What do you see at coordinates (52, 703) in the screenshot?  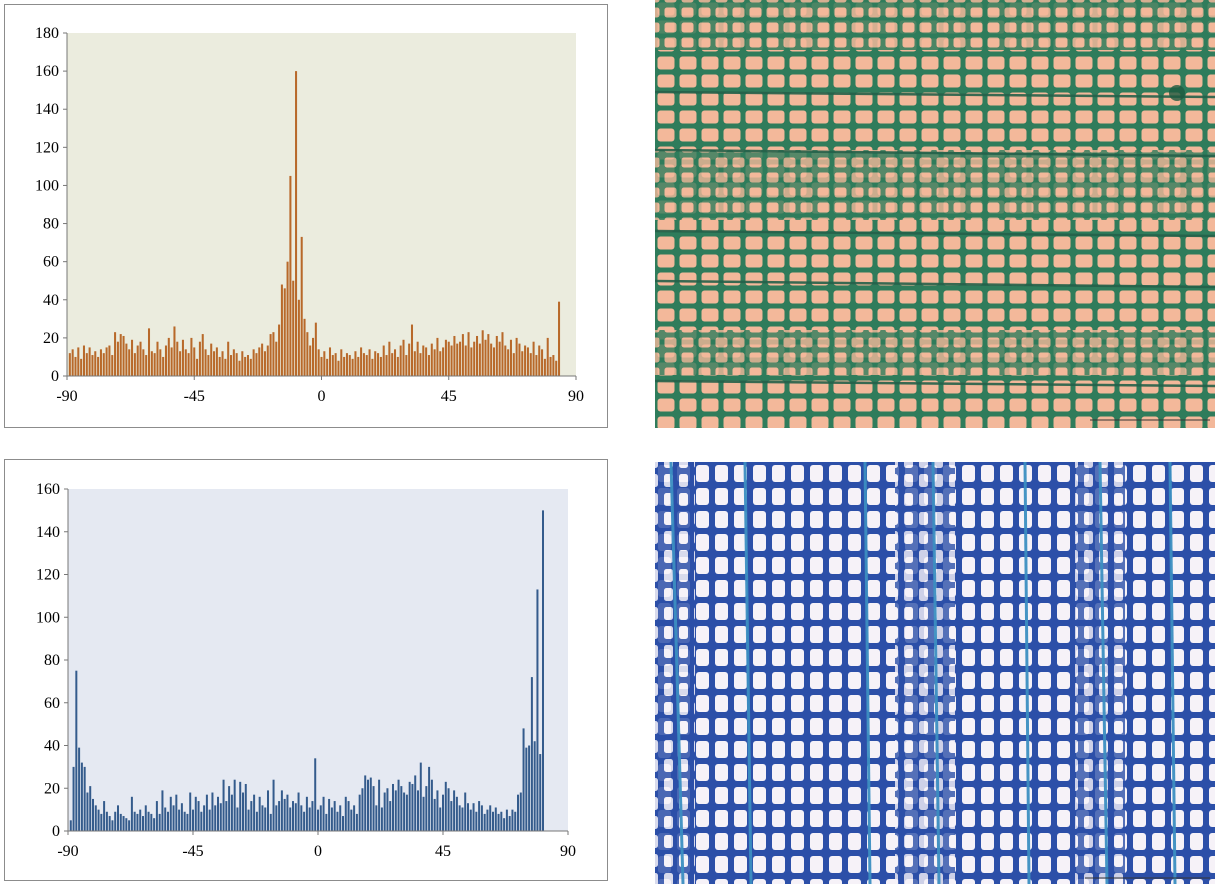 I see `y-tick-label: 60` at bounding box center [52, 703].